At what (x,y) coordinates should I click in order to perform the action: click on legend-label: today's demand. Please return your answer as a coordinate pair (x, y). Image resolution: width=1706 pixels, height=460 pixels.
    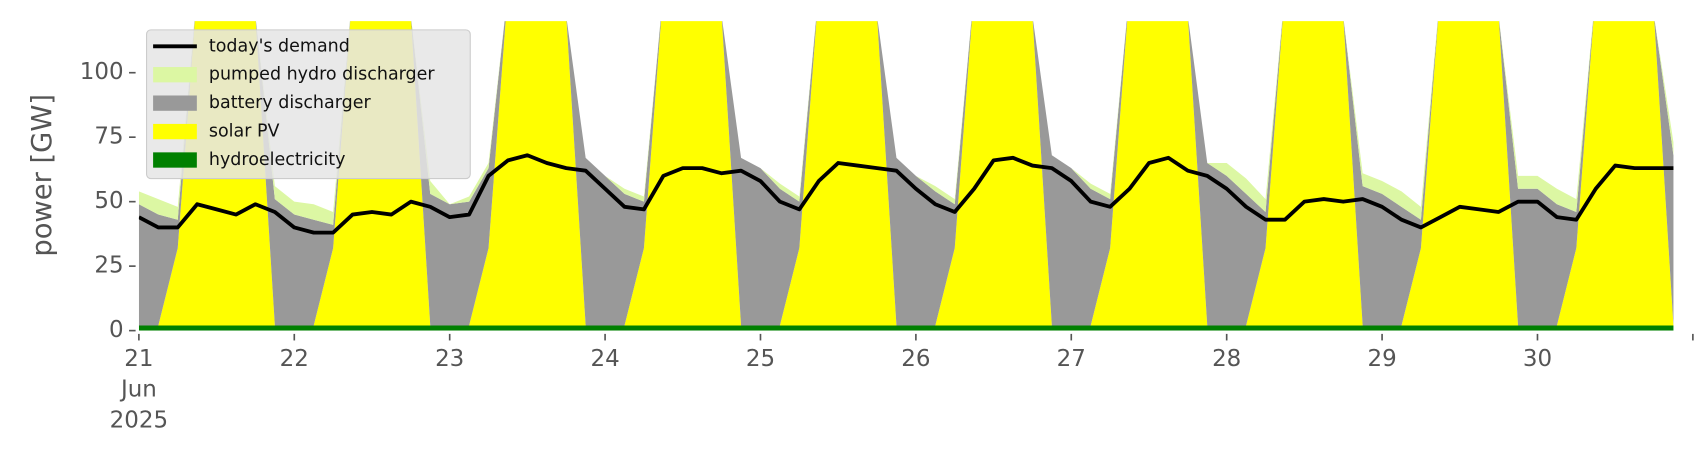
    Looking at the image, I should click on (279, 46).